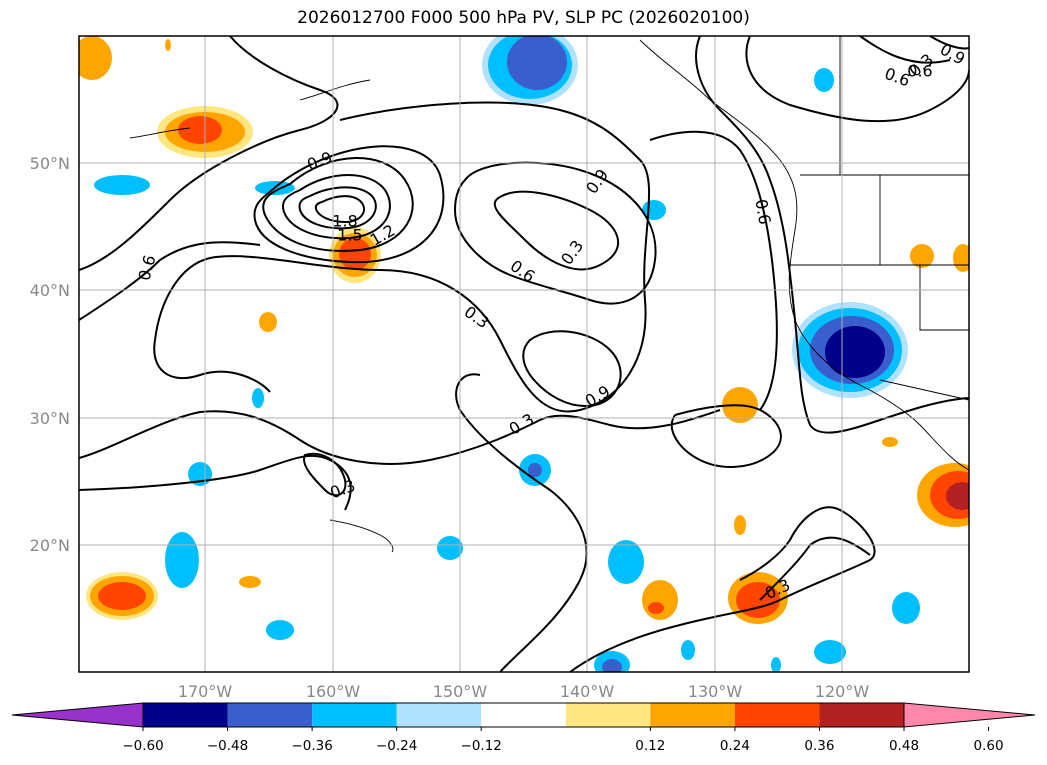  What do you see at coordinates (160, 133) in the screenshot?
I see `coastline-aleutians` at bounding box center [160, 133].